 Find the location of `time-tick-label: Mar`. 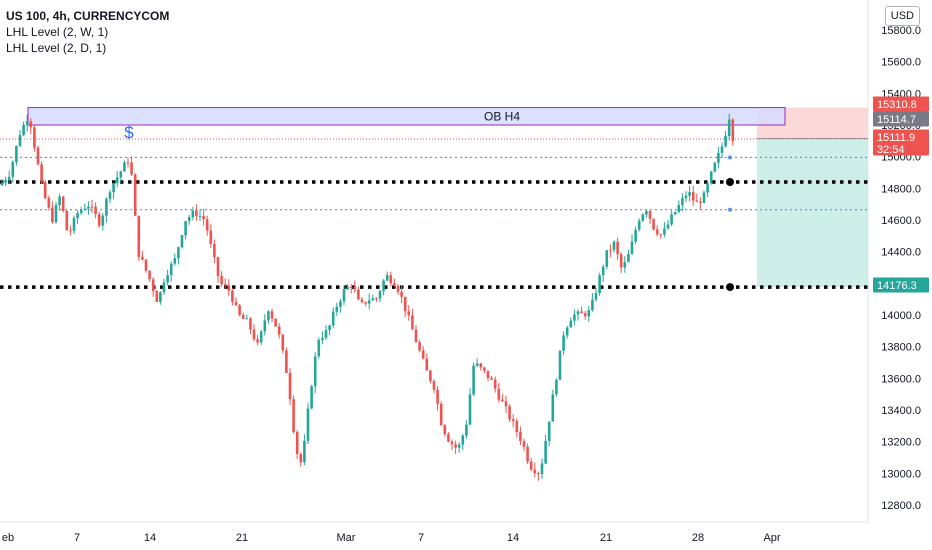

time-tick-label: Mar is located at coordinates (346, 538).